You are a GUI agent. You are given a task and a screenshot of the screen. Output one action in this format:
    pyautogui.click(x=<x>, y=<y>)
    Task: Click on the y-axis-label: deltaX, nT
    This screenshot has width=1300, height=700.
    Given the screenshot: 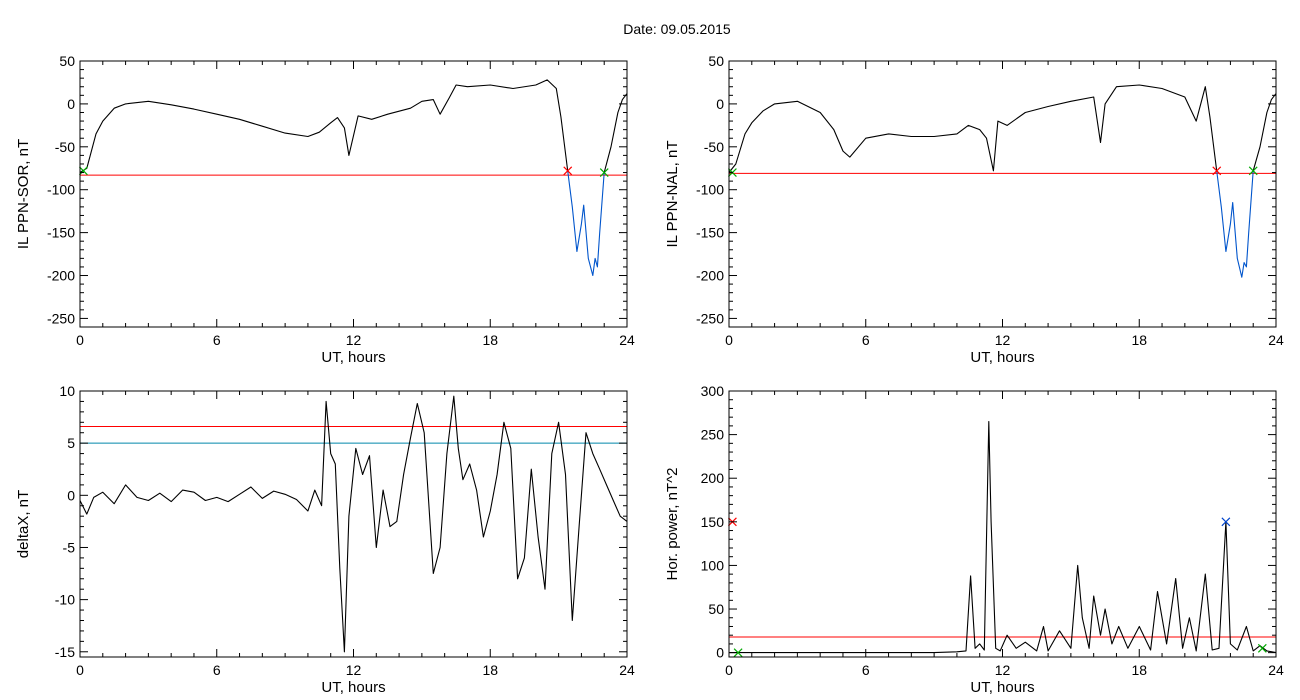 What is the action you would take?
    pyautogui.click(x=23, y=524)
    